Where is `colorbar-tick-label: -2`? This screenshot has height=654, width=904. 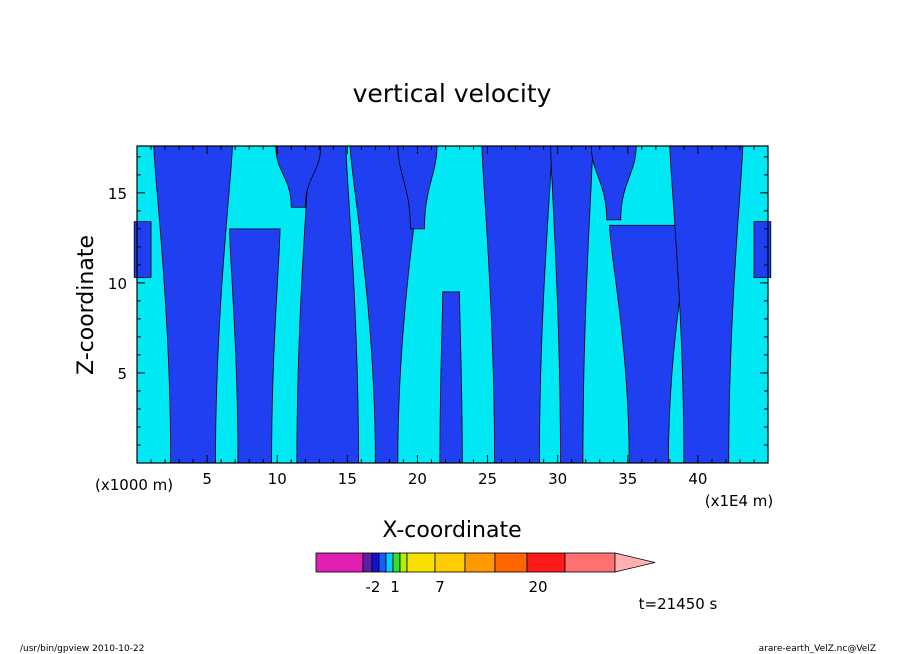
colorbar-tick-label: -2 is located at coordinates (373, 587).